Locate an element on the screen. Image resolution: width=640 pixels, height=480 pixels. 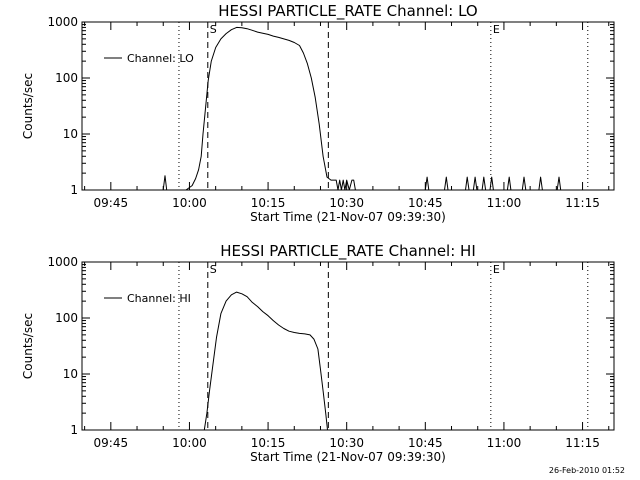
legend-label: Channel: HI is located at coordinates (159, 298).